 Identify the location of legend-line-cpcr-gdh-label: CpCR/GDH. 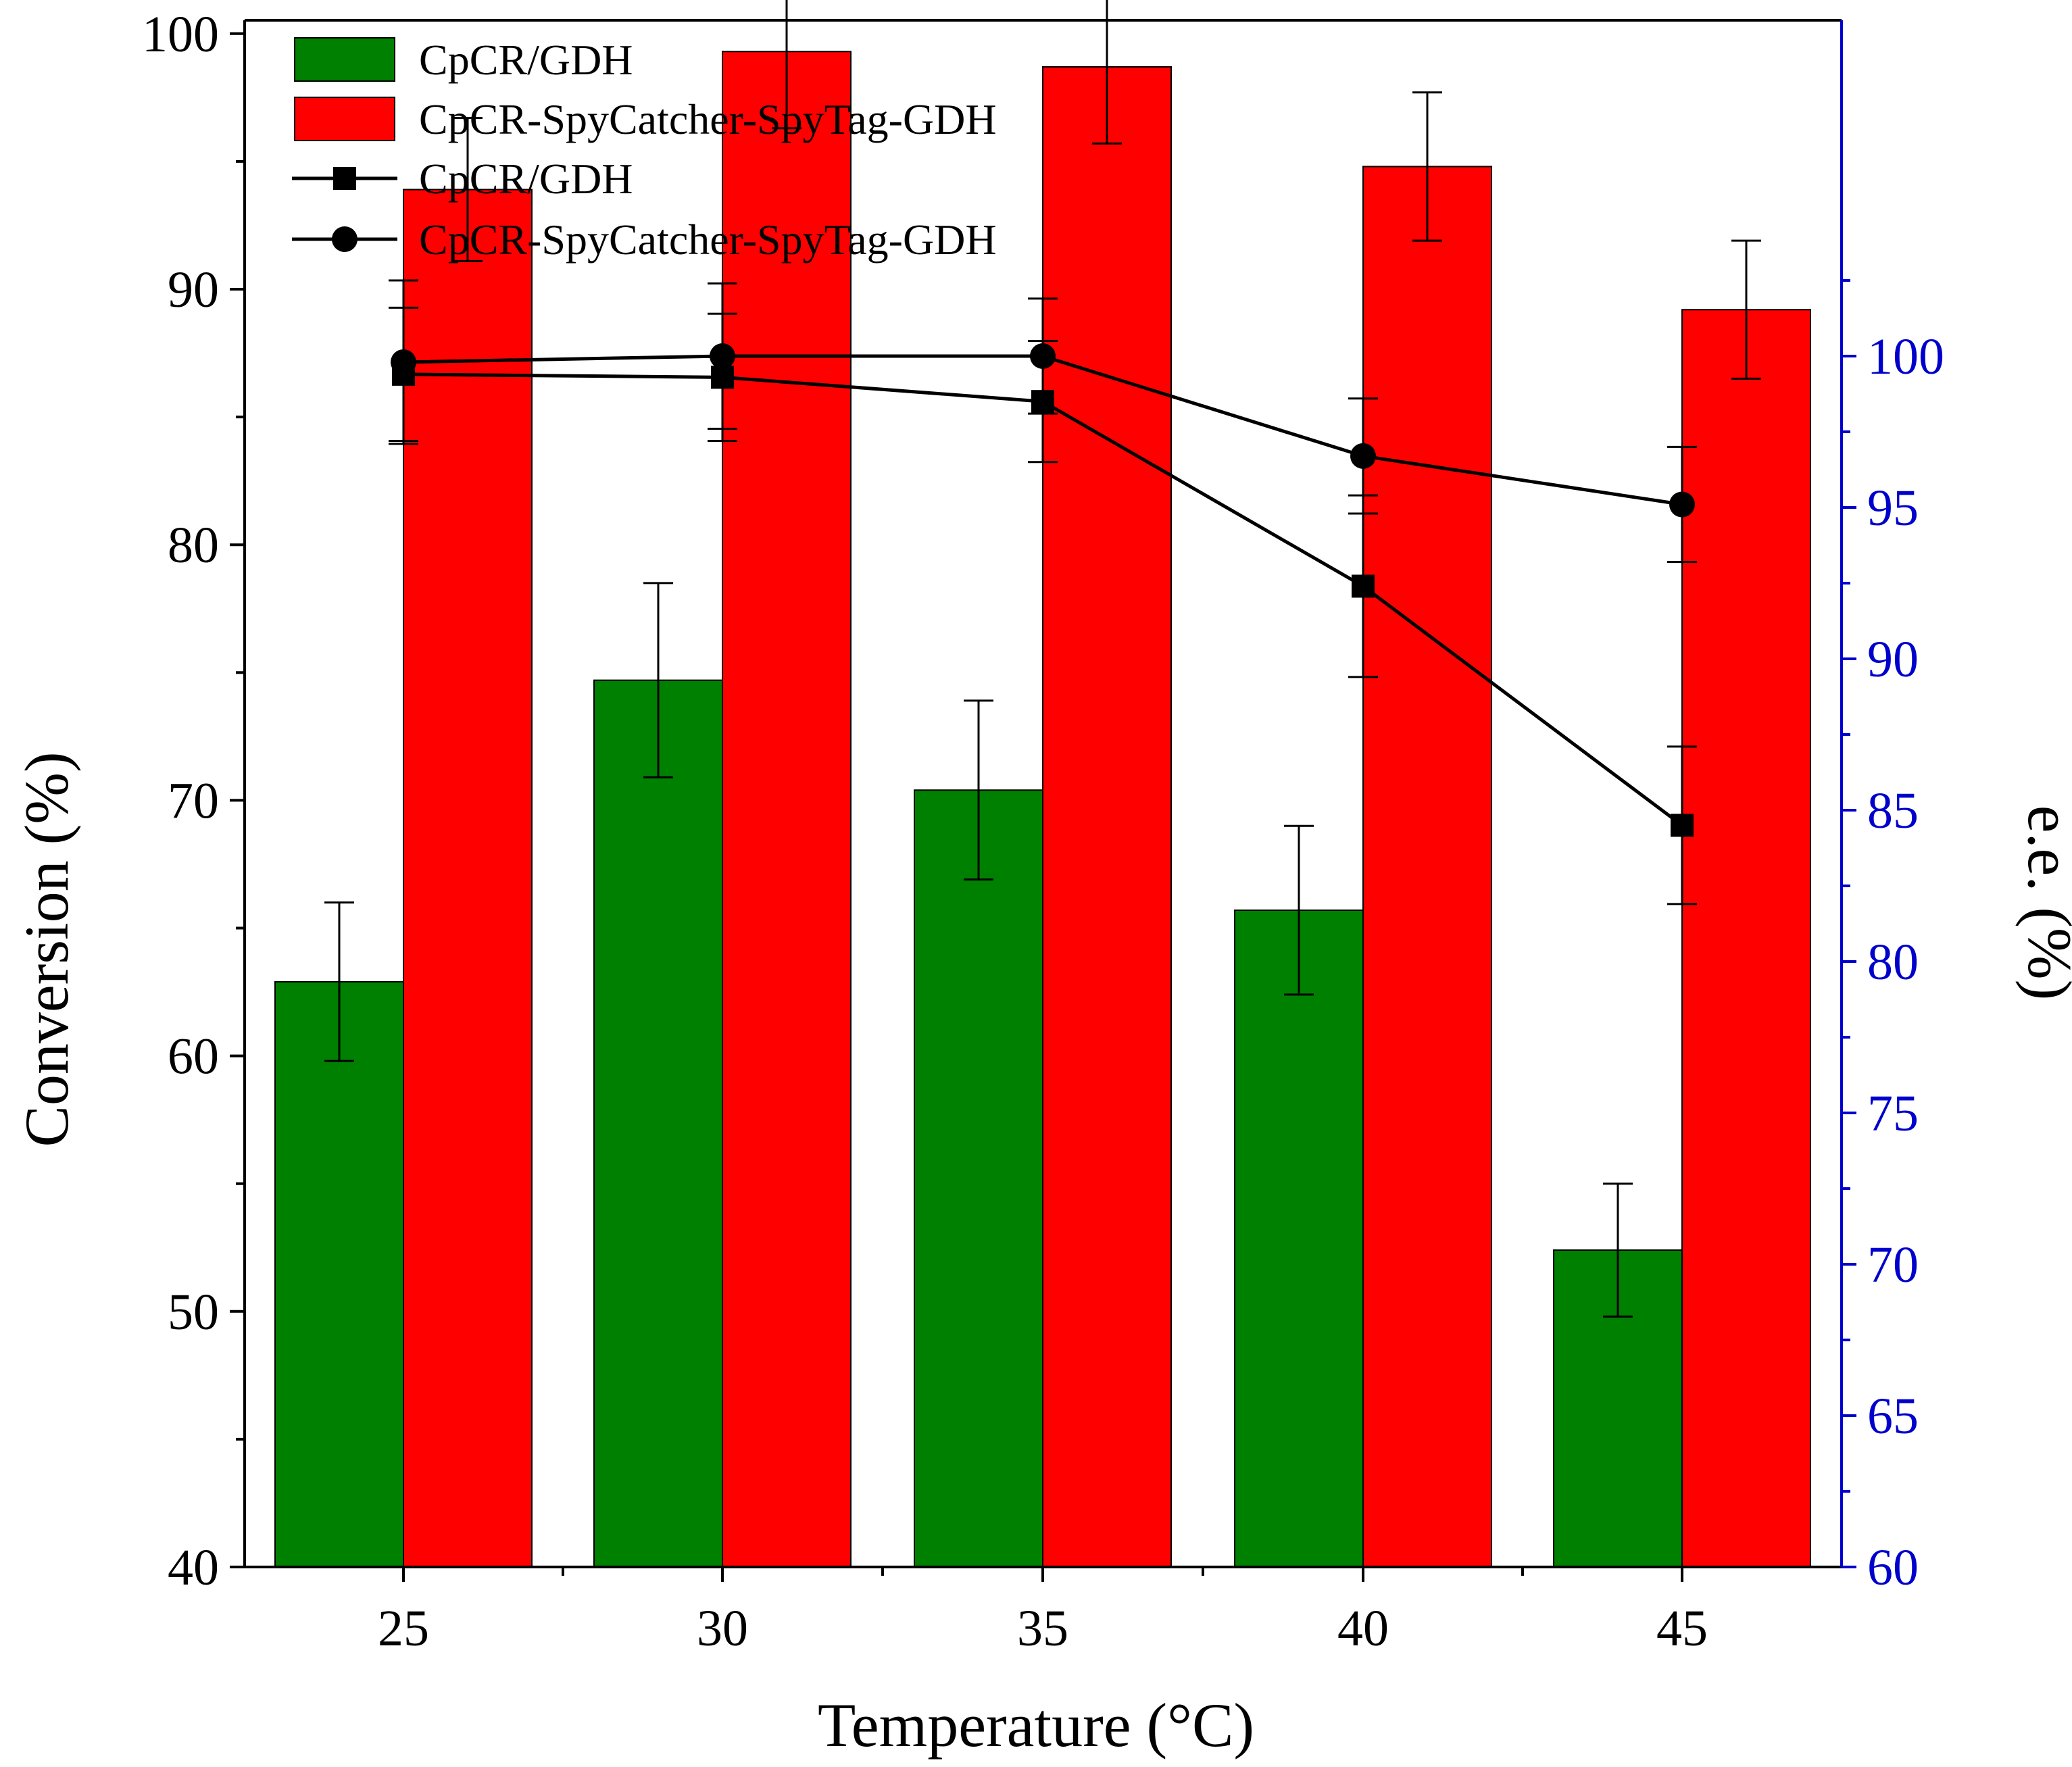
(526, 179).